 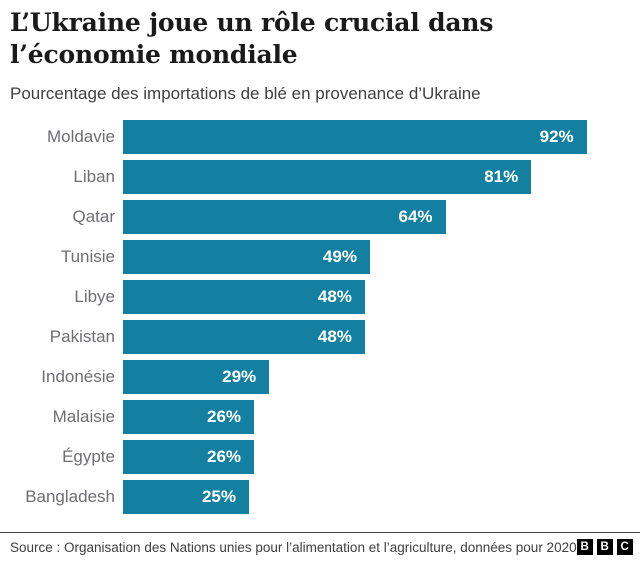 What do you see at coordinates (246, 257) in the screenshot?
I see `bar: 49%` at bounding box center [246, 257].